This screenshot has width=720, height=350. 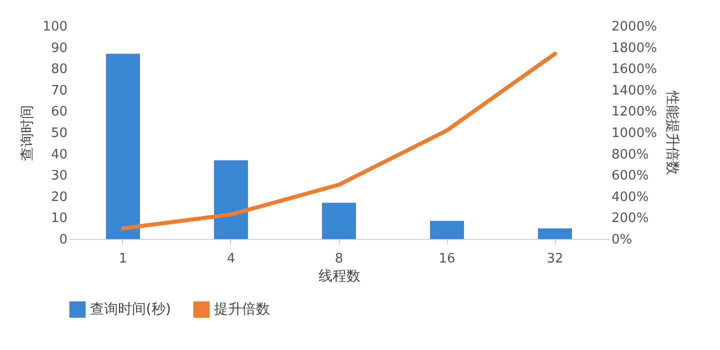 I want to click on y-tick-label: 80, so click(x=59, y=70).